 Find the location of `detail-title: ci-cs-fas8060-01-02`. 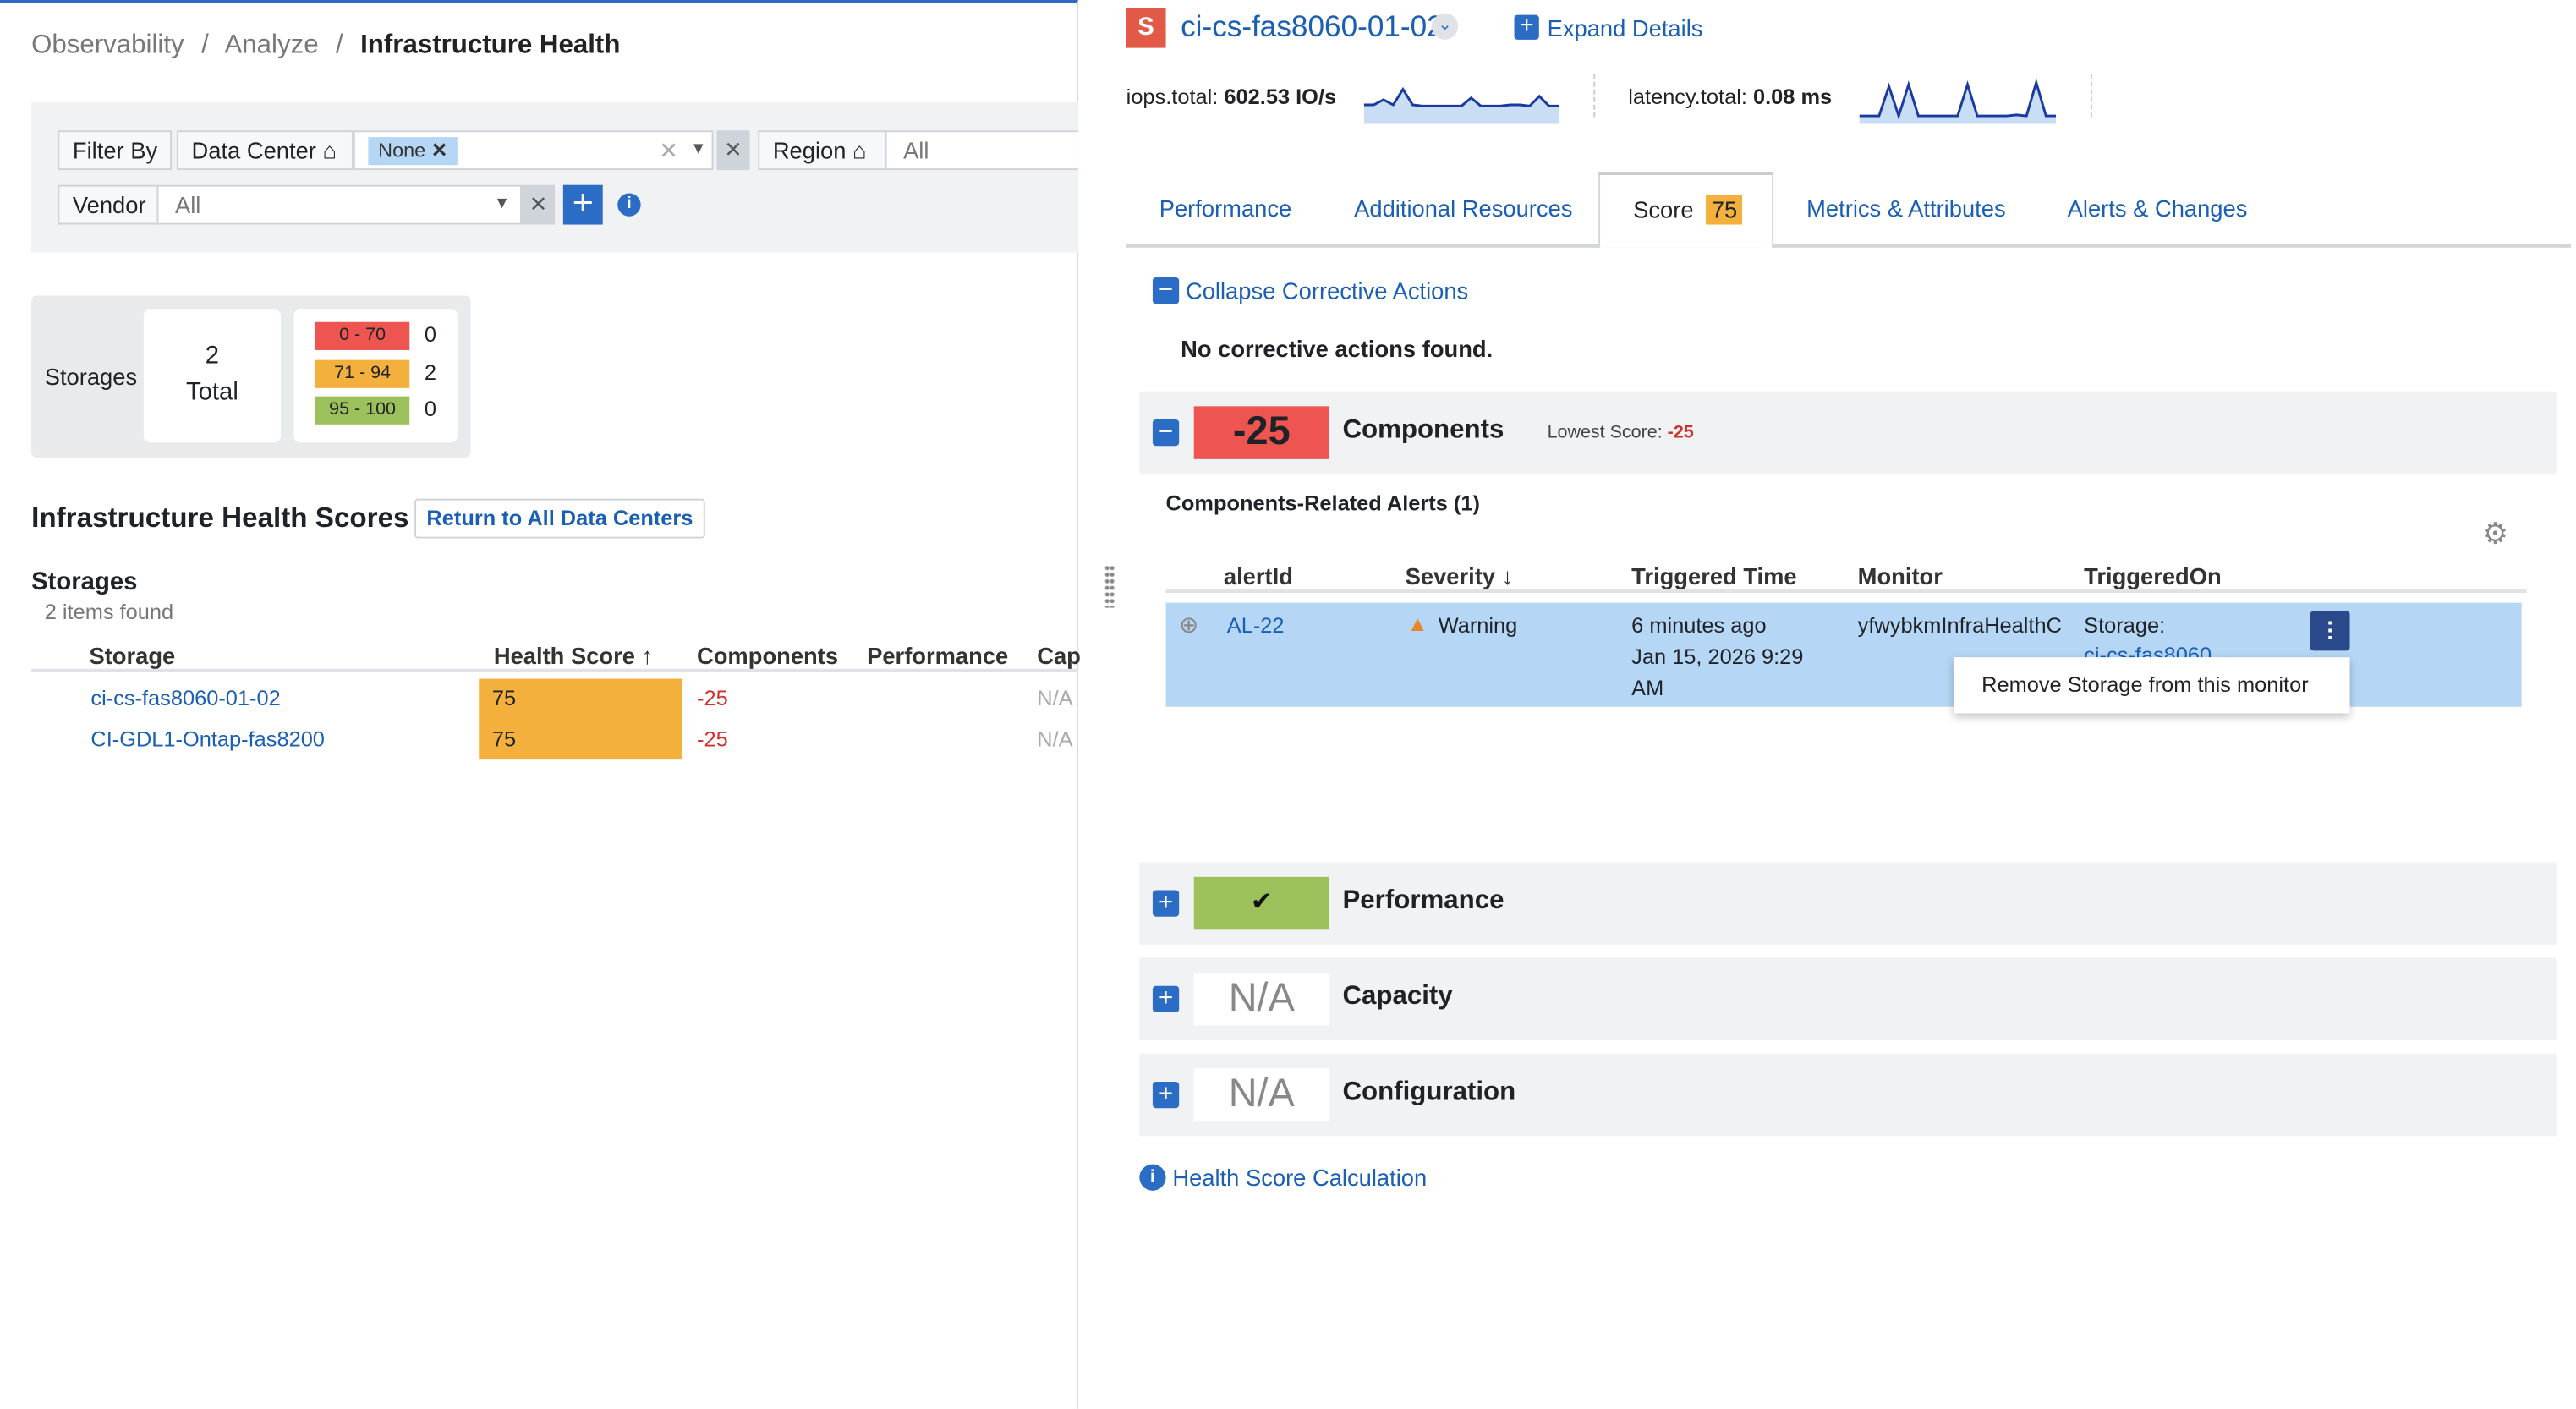

detail-title: ci-cs-fas8060-01-02 is located at coordinates (1312, 26).